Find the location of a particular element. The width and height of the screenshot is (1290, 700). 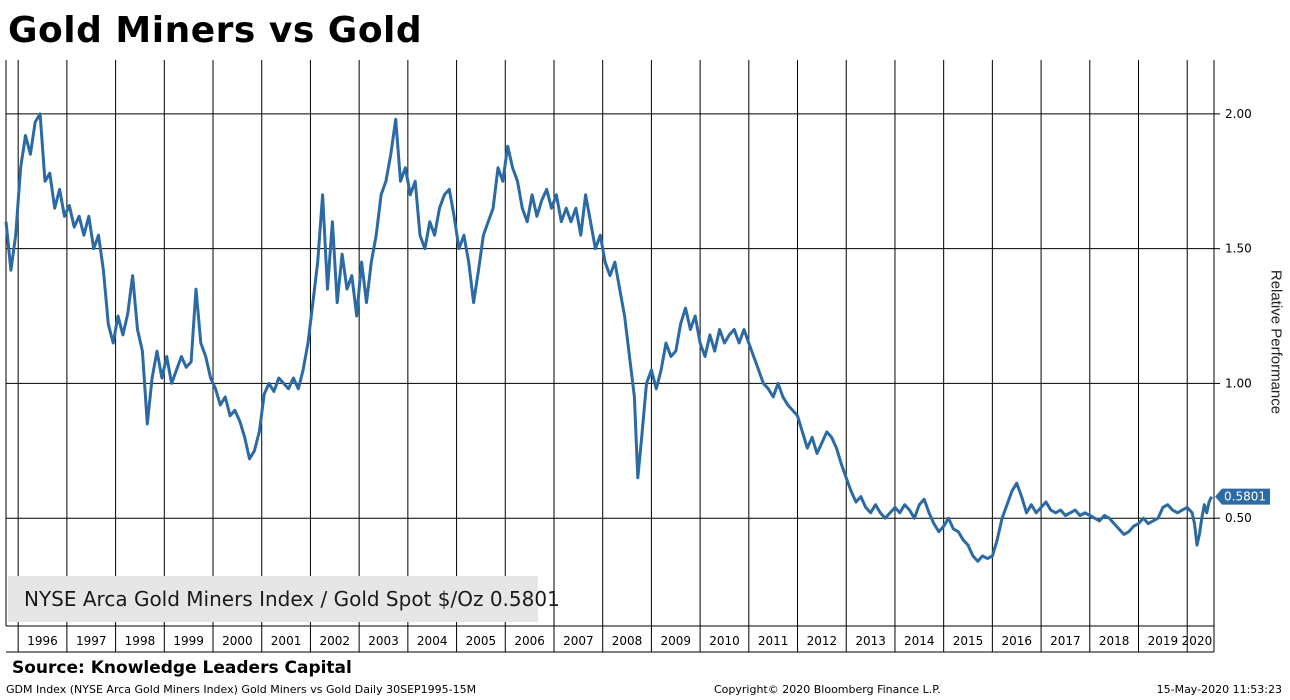

x-tick-label: 1999 is located at coordinates (188, 641).